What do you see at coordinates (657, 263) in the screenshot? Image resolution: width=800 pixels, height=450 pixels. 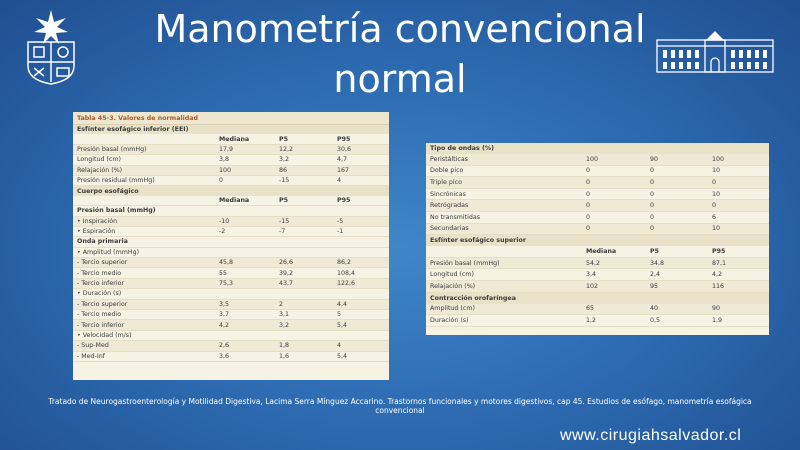 I see `value-cell: 34,8` at bounding box center [657, 263].